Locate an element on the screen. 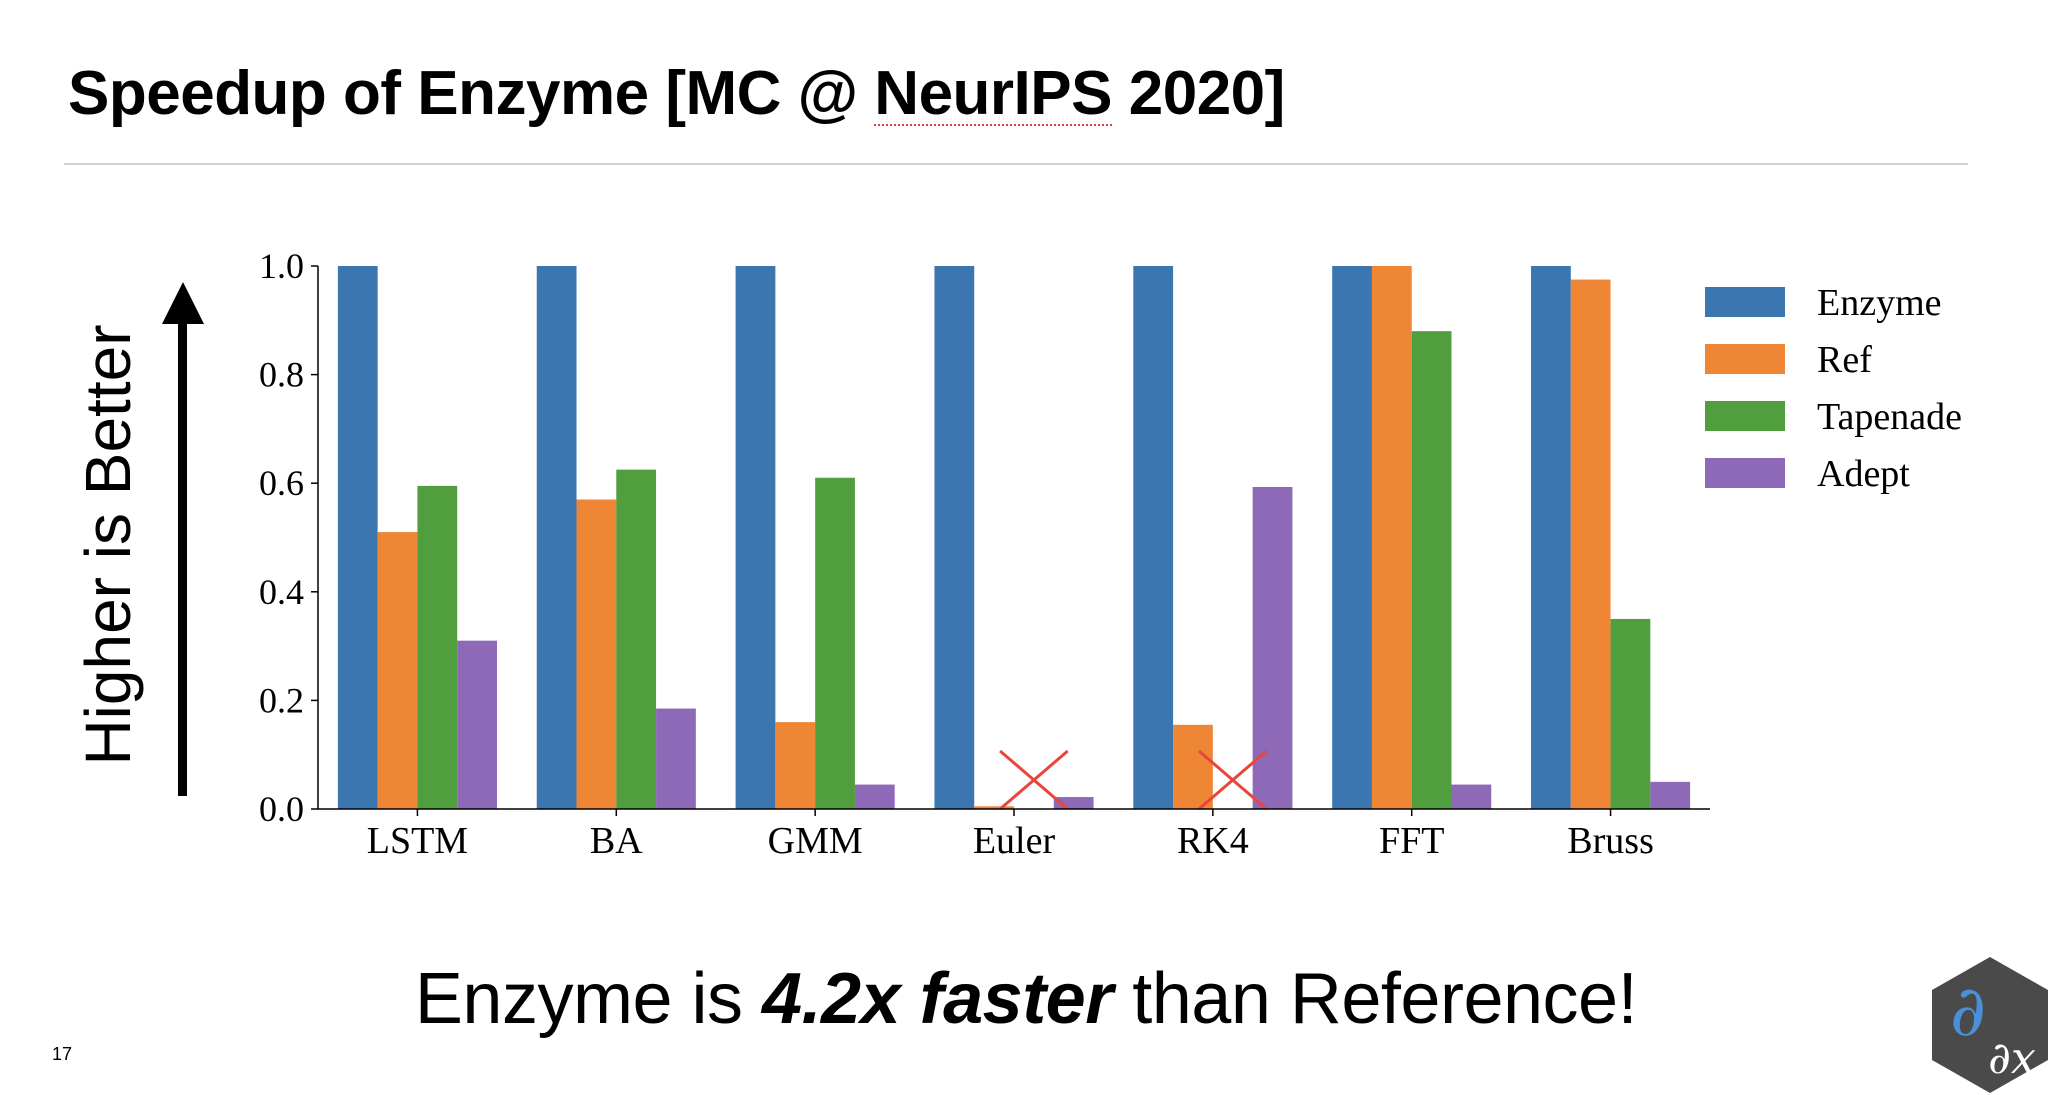  svg-text: ∂x is located at coordinates (2012, 1058).